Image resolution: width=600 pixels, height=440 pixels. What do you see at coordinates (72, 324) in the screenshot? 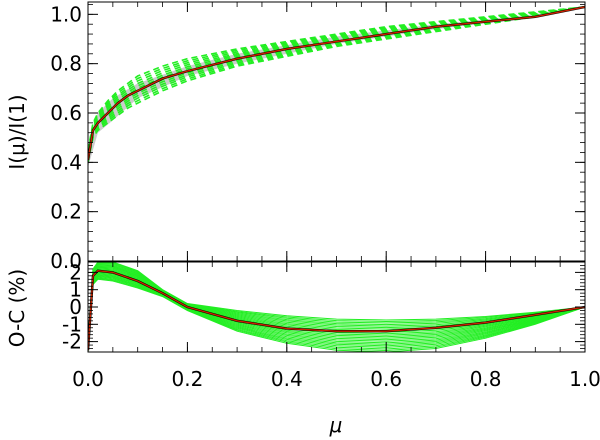
I see `y-tick-label: -1` at bounding box center [72, 324].